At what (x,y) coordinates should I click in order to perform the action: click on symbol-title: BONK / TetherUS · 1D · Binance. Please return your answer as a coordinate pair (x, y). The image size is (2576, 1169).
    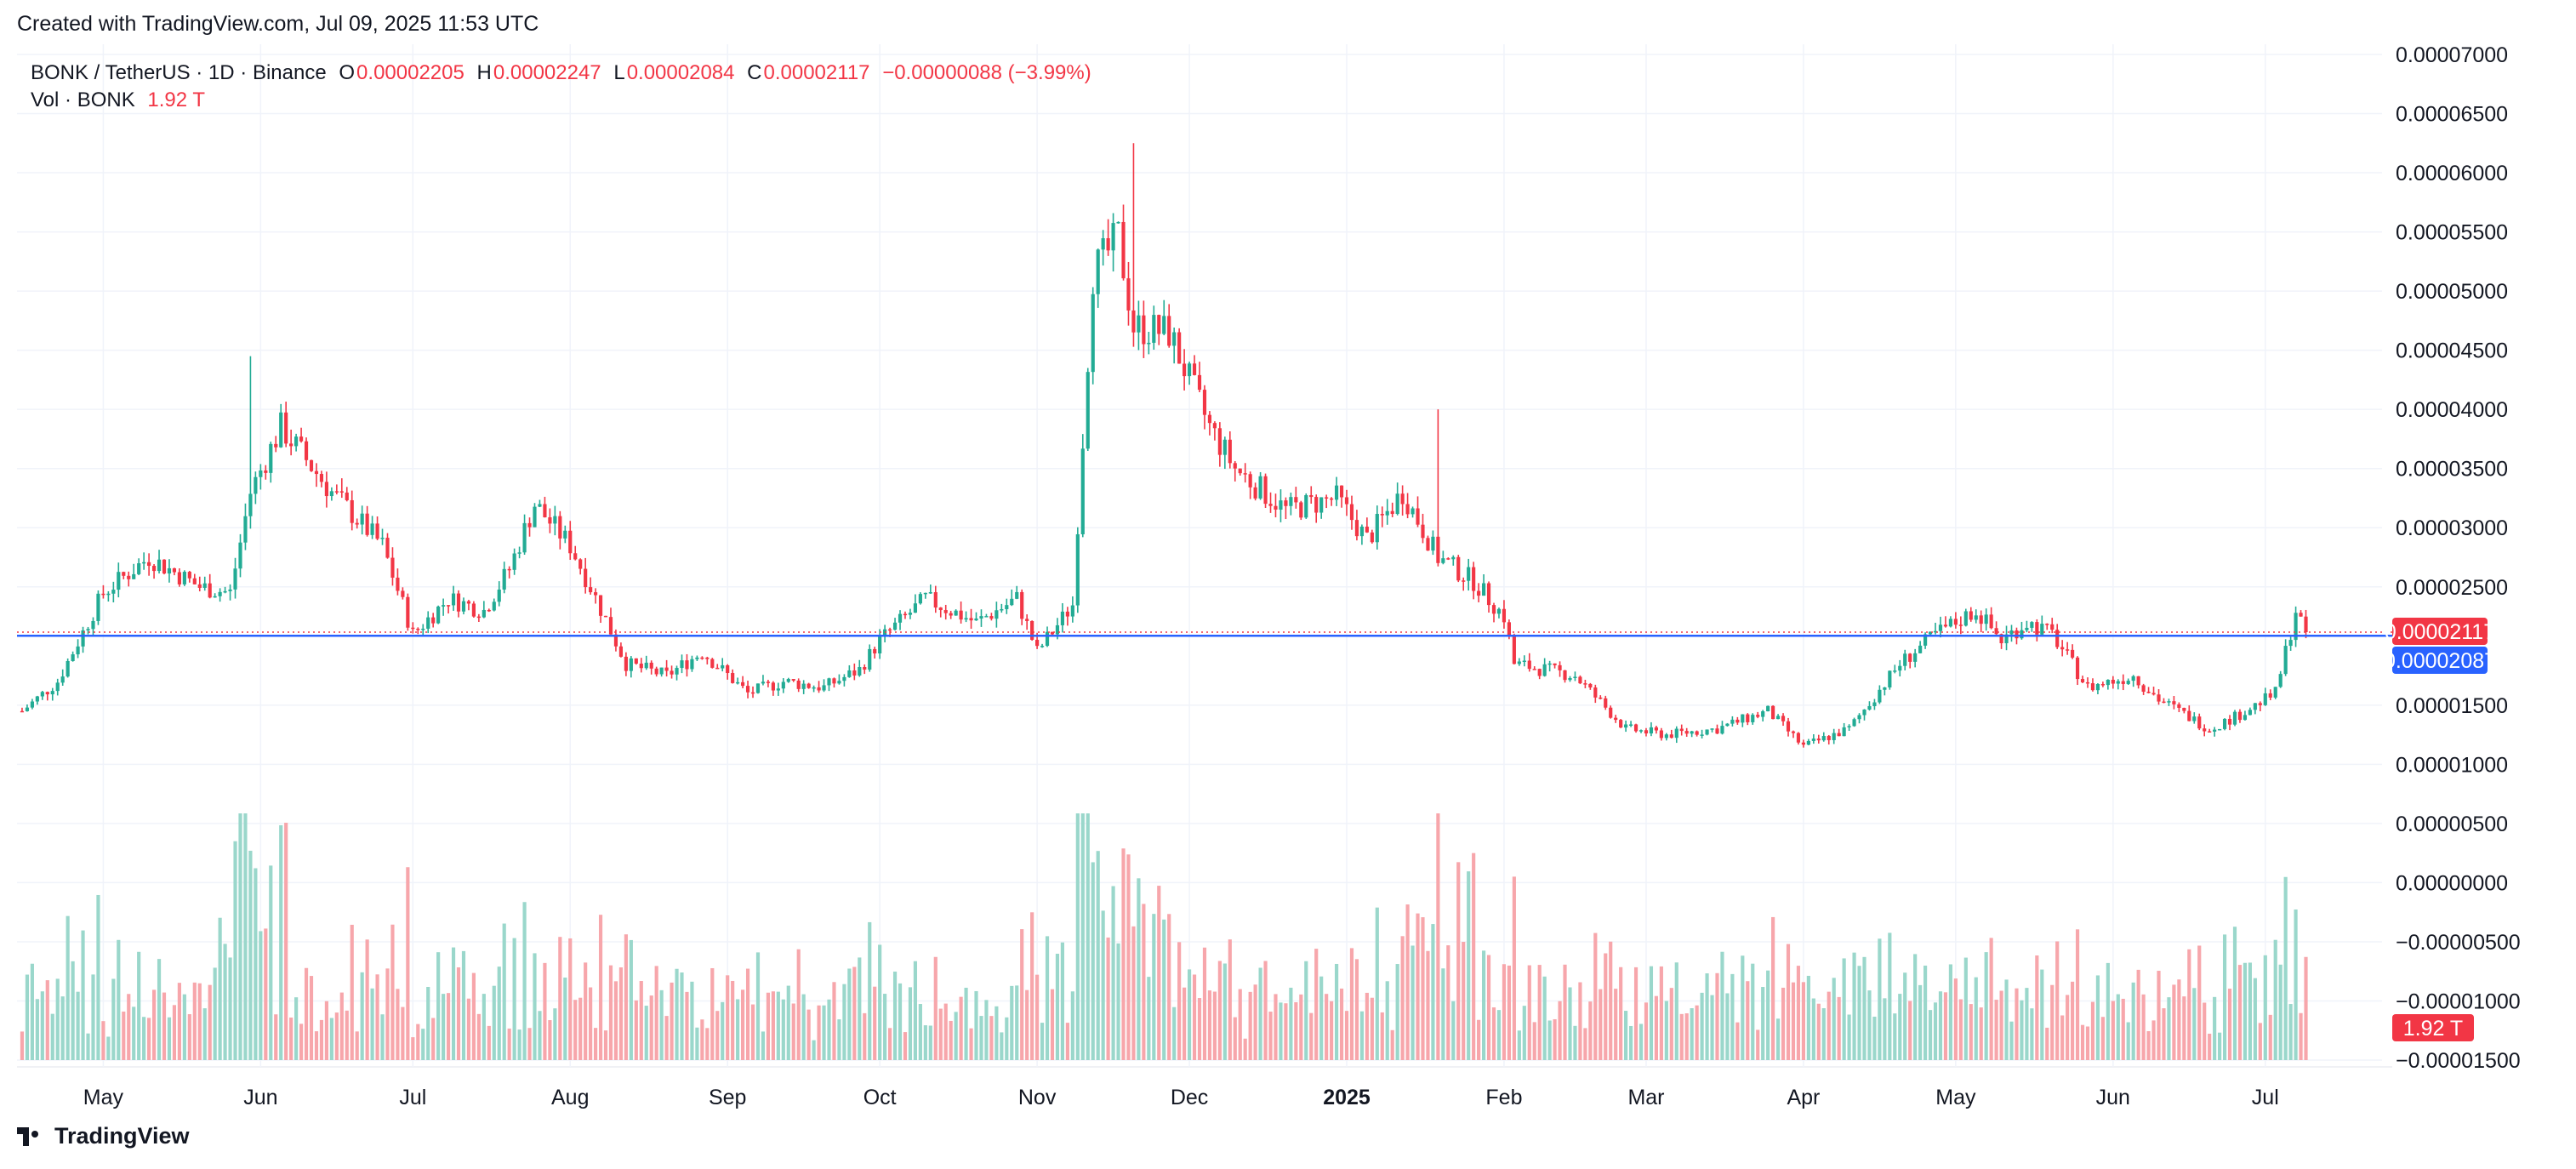
    Looking at the image, I should click on (179, 72).